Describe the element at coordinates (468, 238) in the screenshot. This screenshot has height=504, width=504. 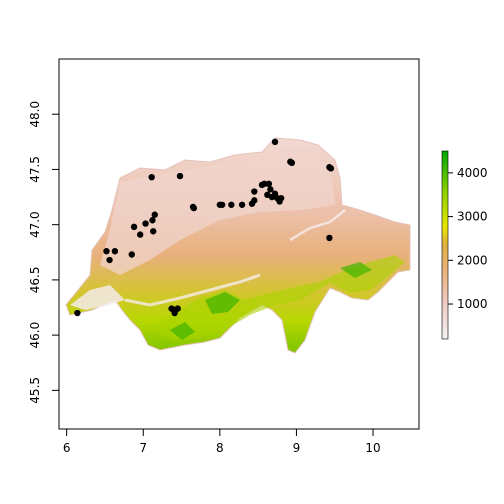
I see `legend-ticks: 1000 2000 3000 4000` at that location.